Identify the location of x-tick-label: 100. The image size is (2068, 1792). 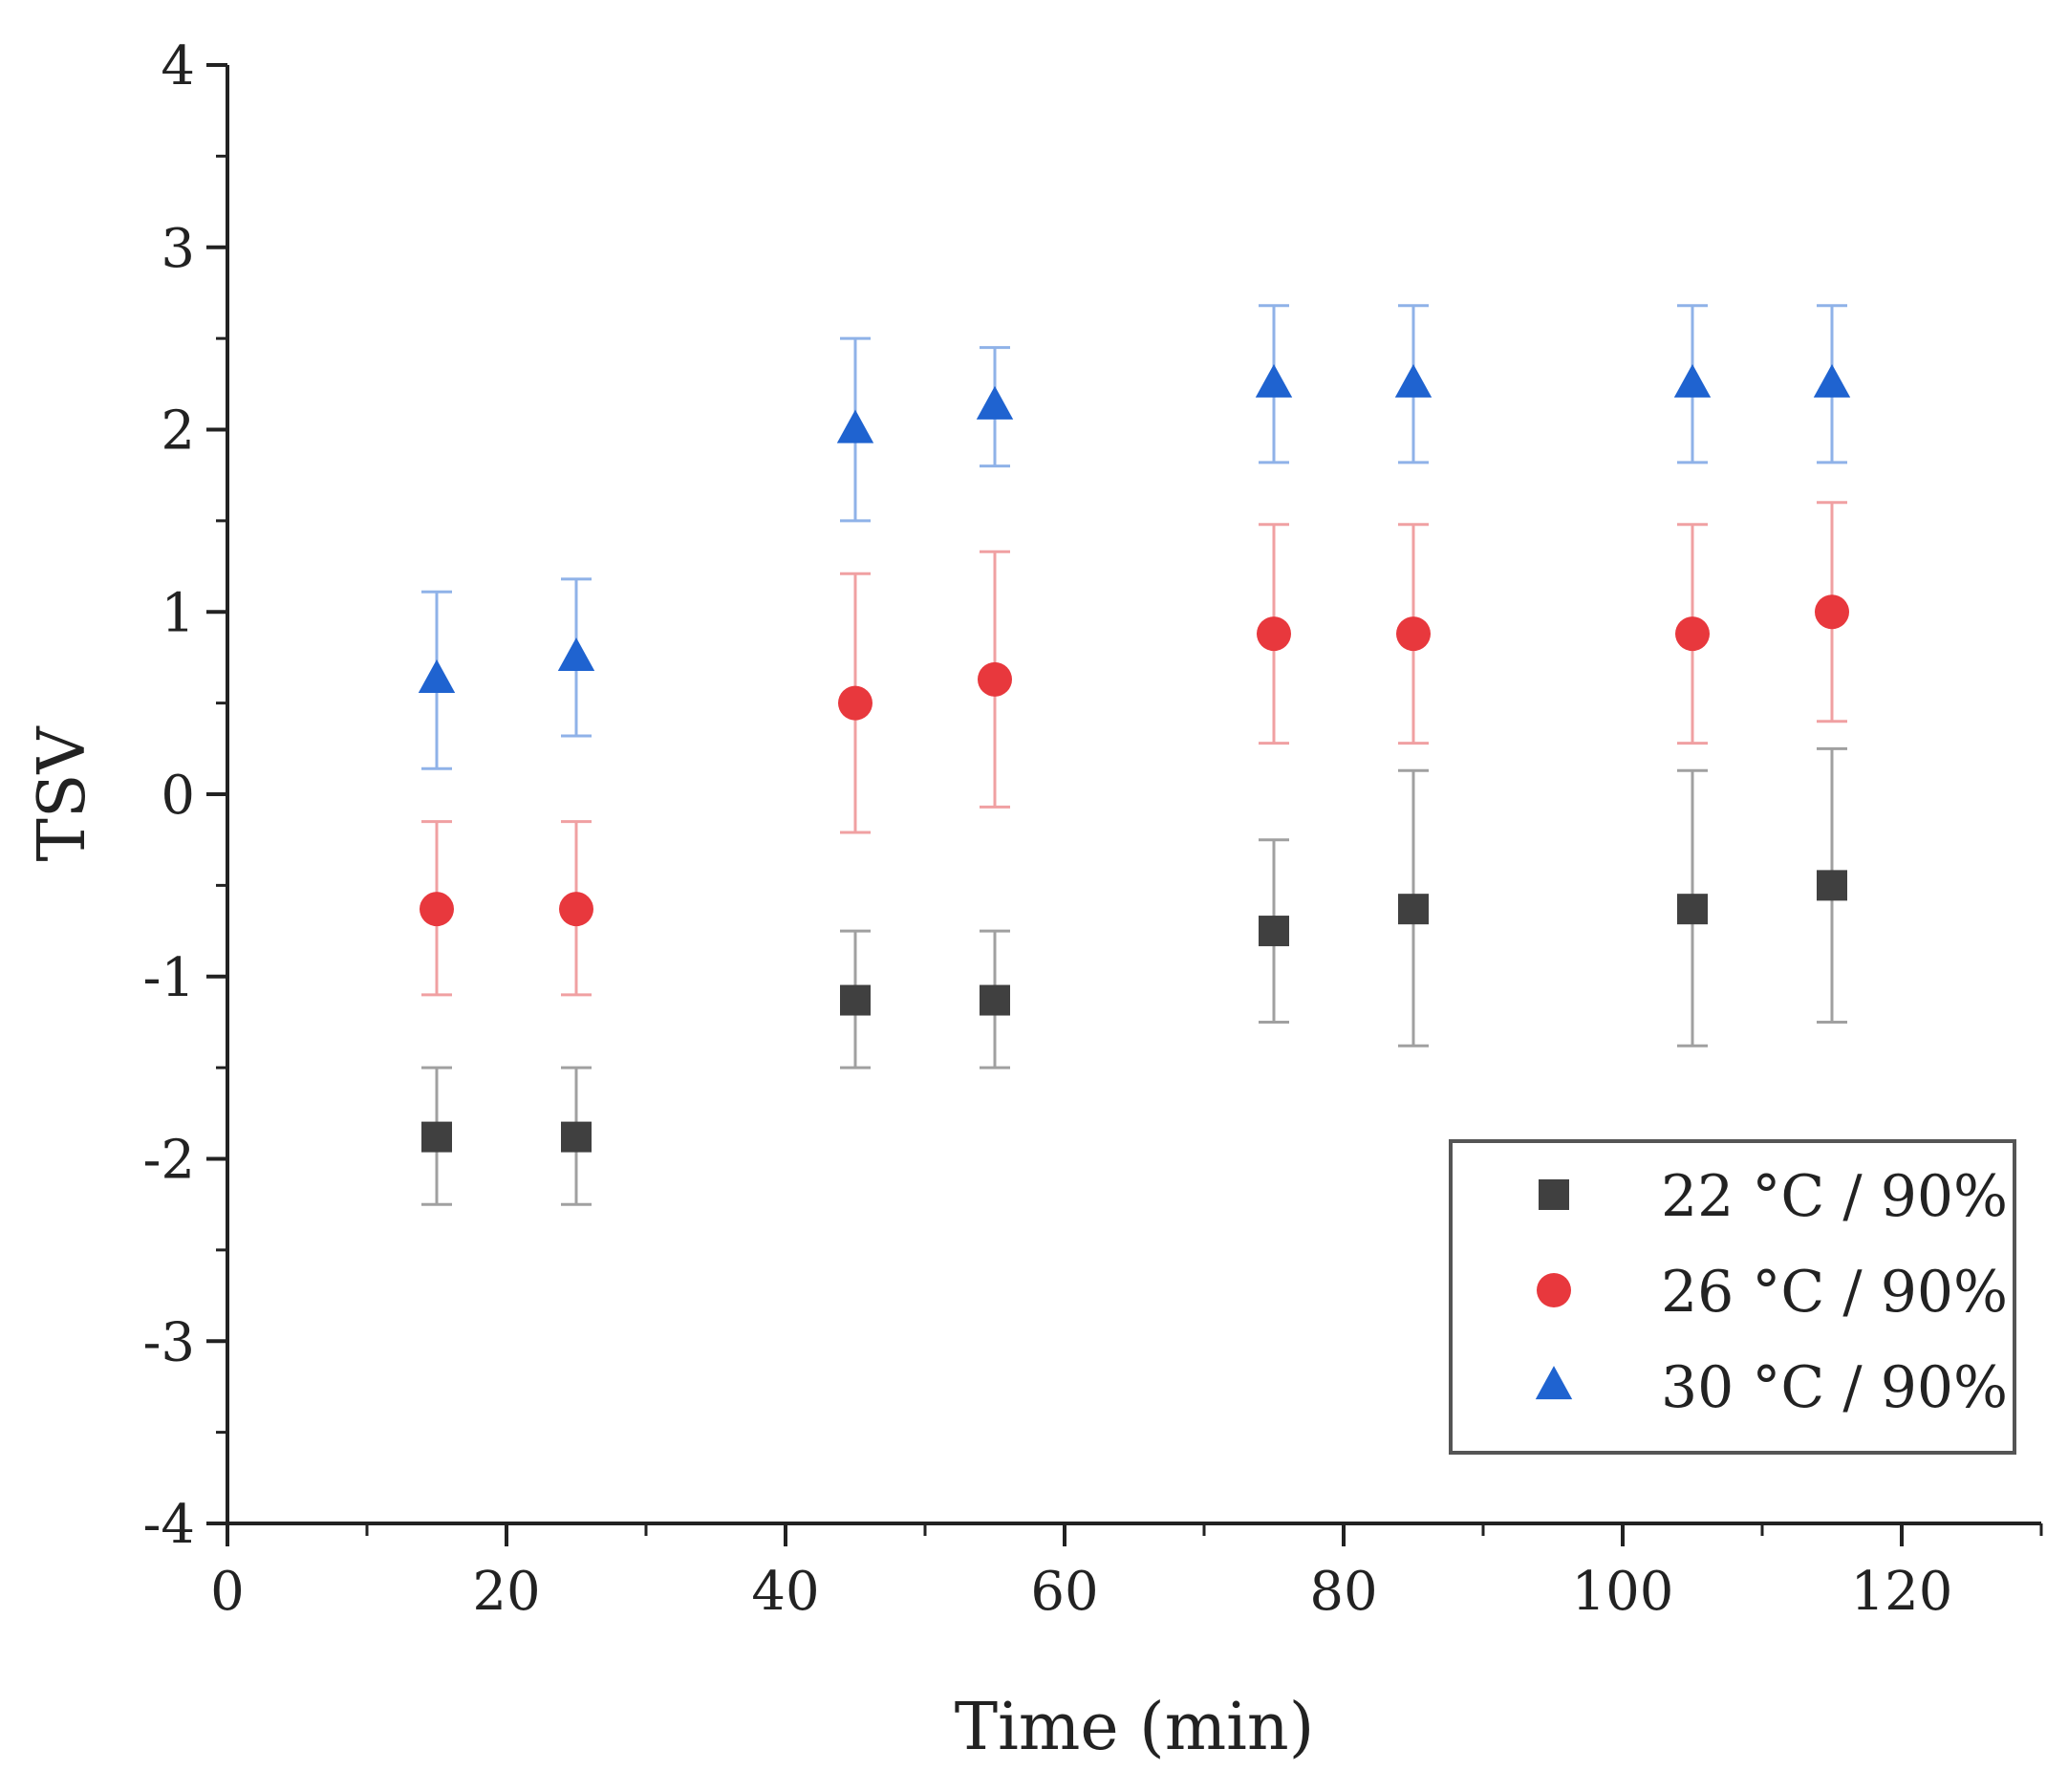
(1623, 1592).